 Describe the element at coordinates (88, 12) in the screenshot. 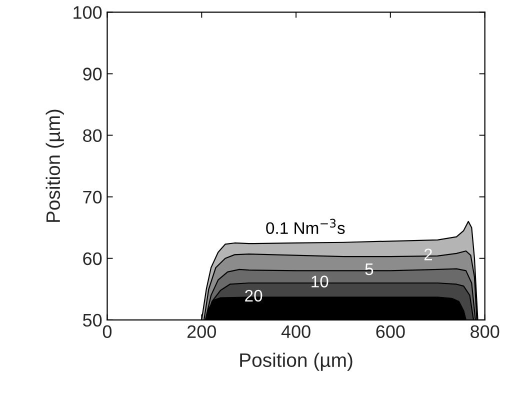

I see `y-tick-label: 100` at that location.